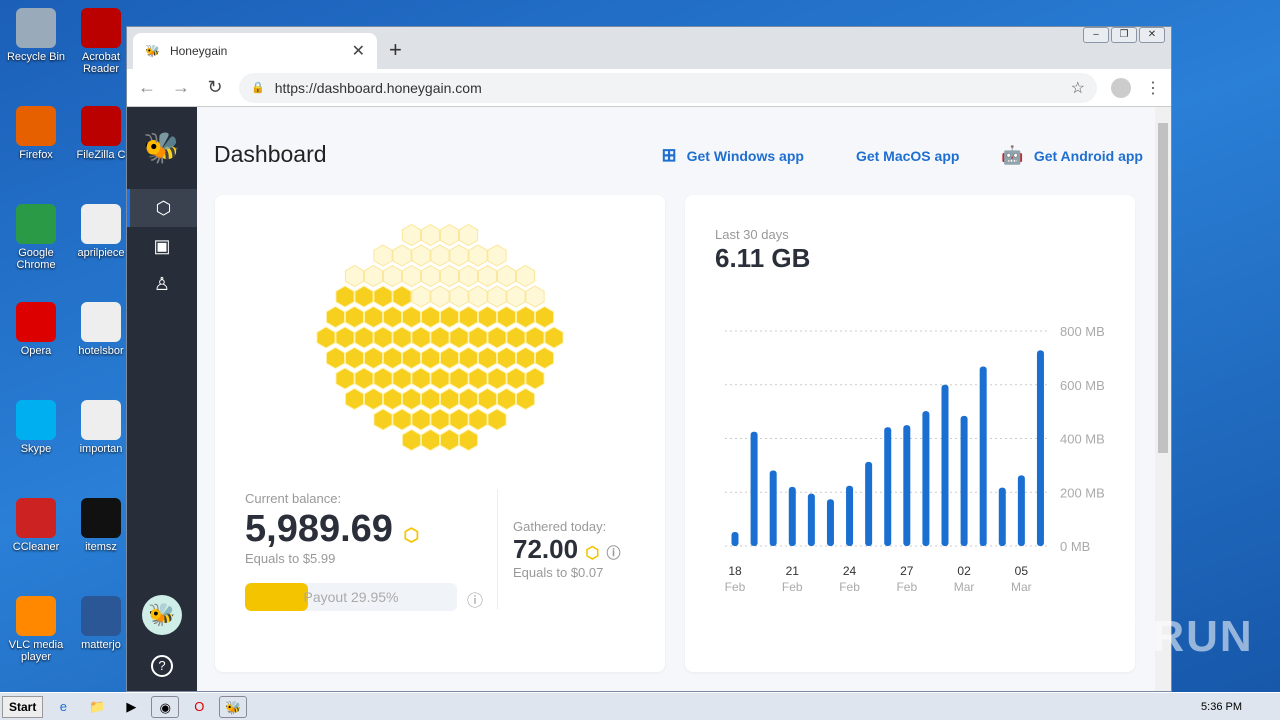 Image resolution: width=1280 pixels, height=720 pixels. Describe the element at coordinates (36, 525) in the screenshot. I see `desktop-icon: CCleaner` at that location.